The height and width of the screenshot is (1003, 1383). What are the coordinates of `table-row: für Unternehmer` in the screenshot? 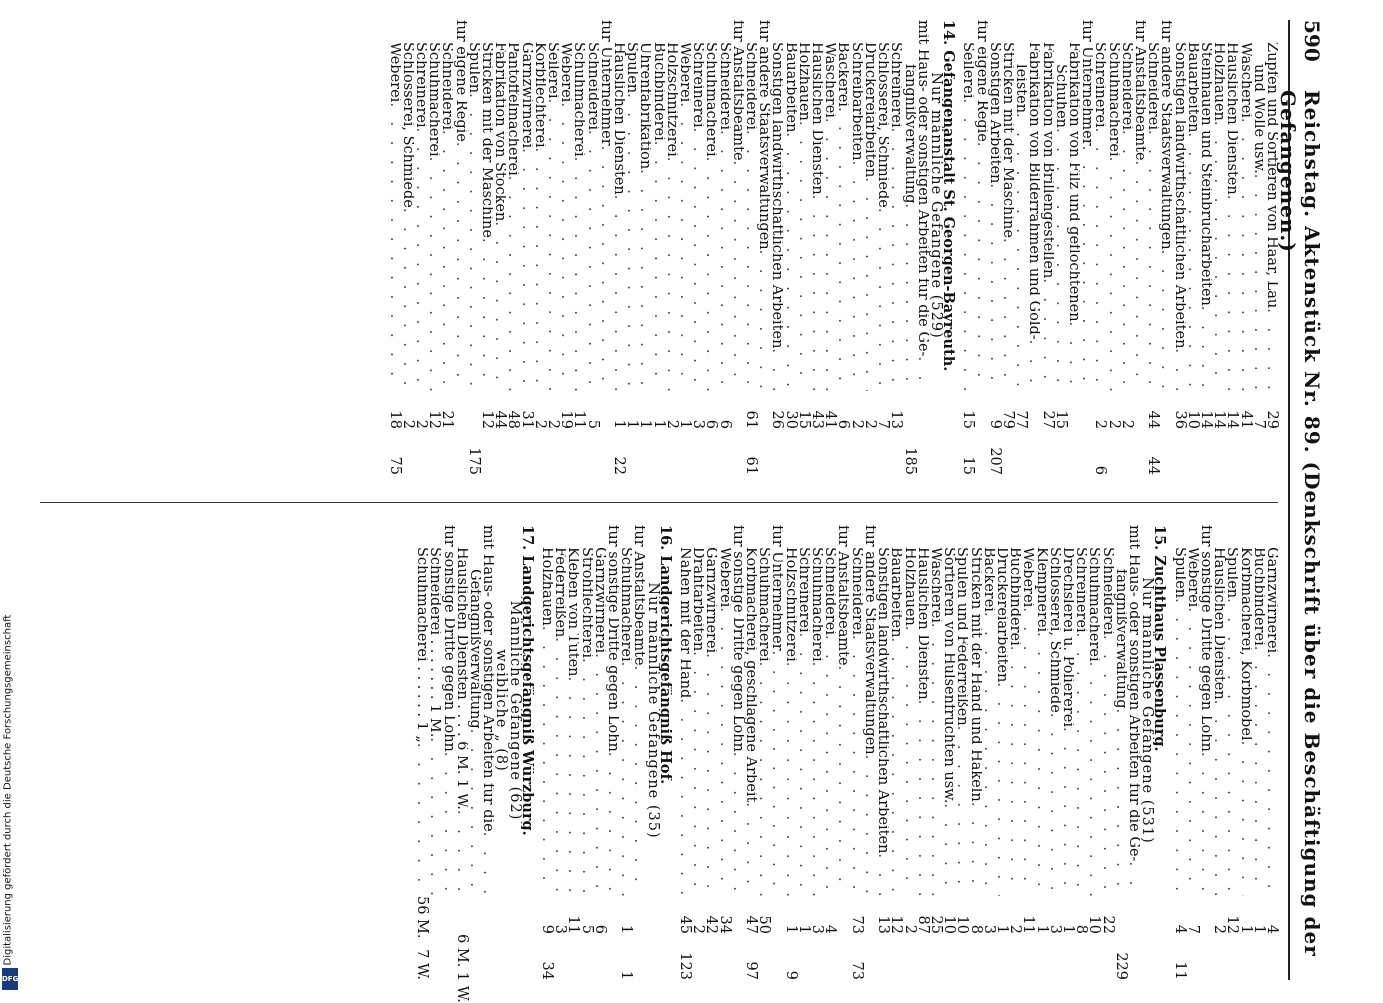 It's located at (605, 247).